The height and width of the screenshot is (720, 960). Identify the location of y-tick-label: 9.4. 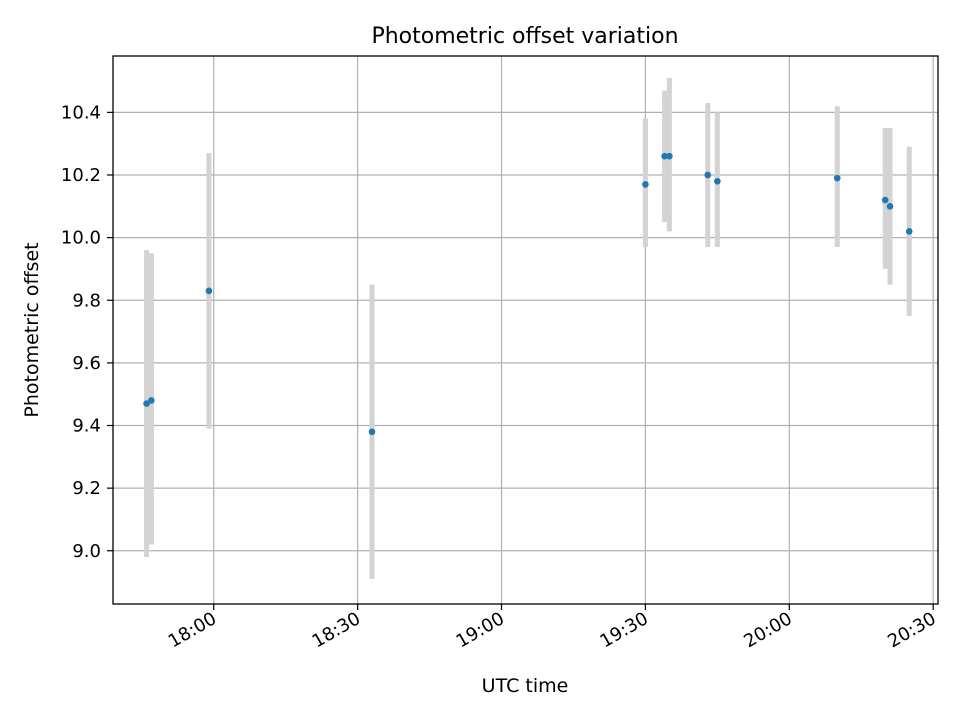
(86, 426).